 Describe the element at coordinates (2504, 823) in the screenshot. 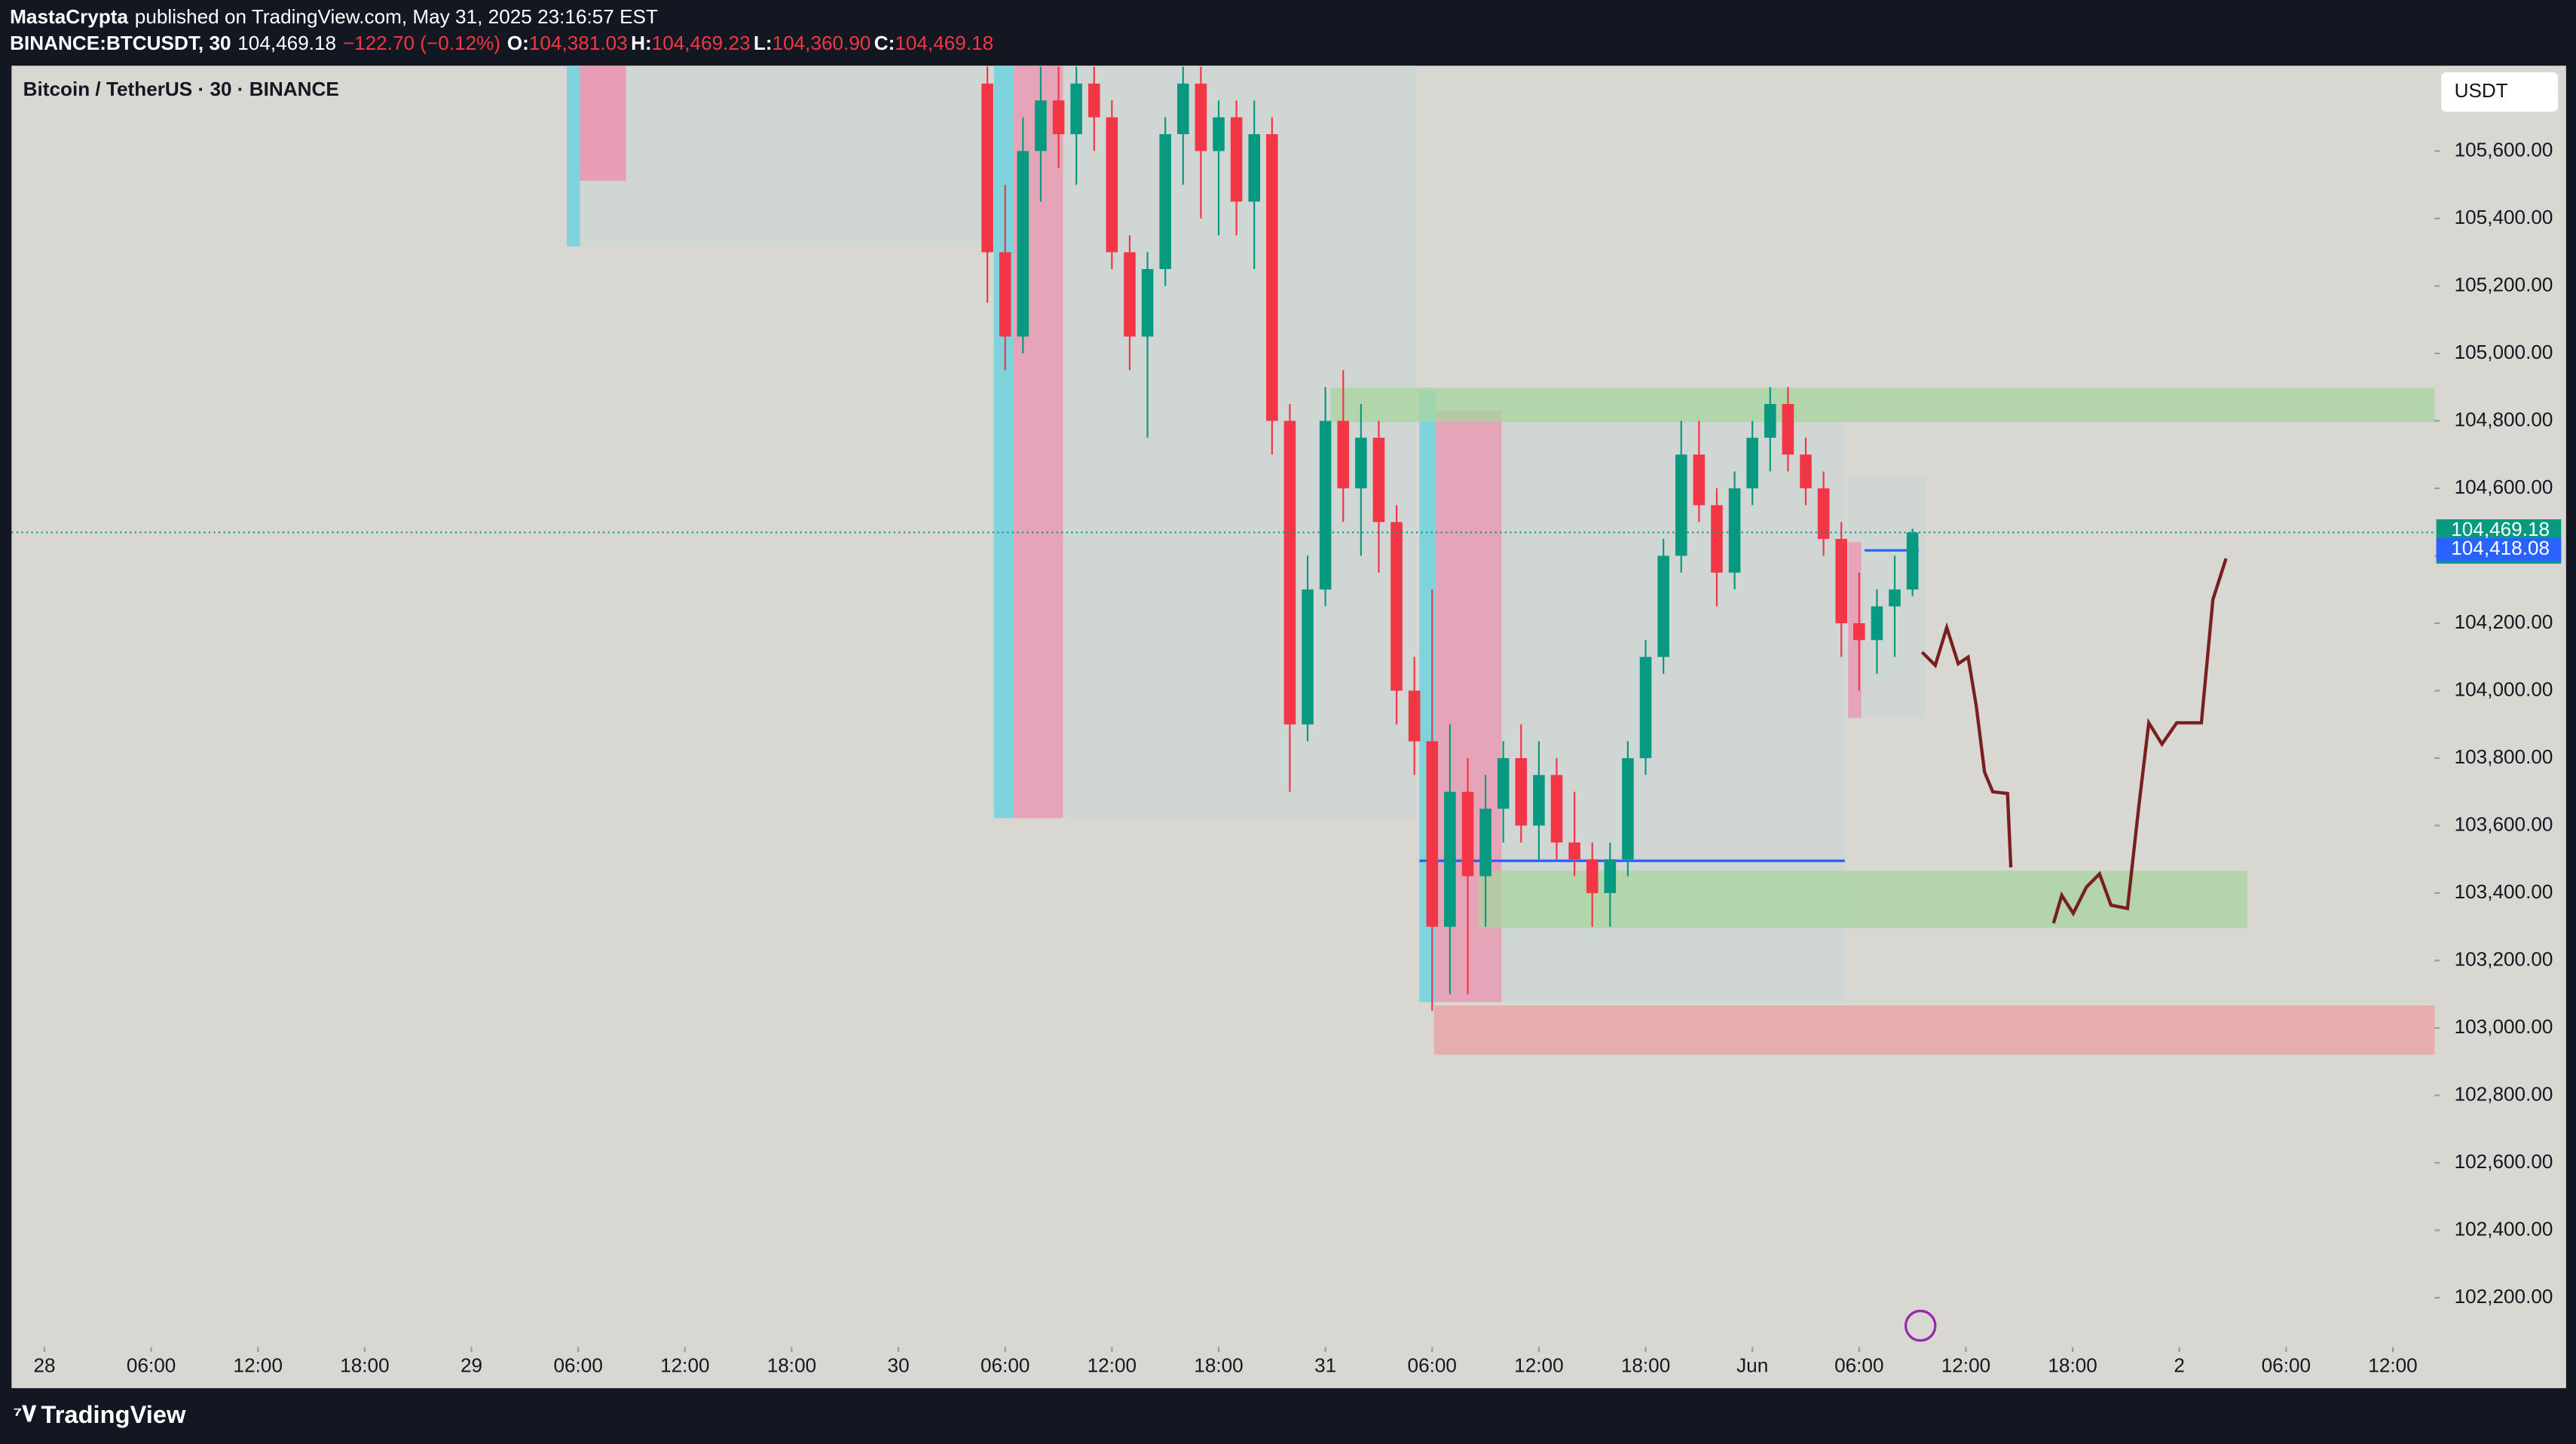

I see `y-tick-label: 103,600.00` at that location.